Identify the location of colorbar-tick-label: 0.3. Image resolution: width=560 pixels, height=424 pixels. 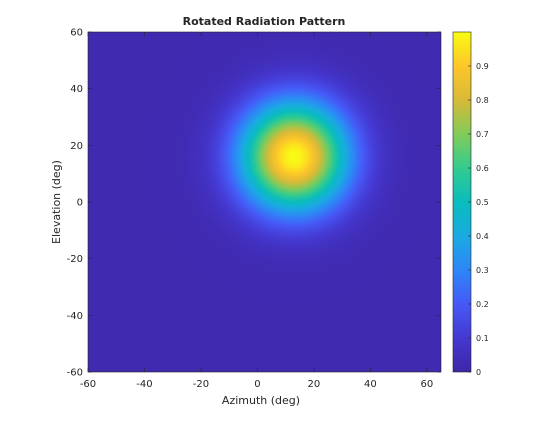
(482, 270).